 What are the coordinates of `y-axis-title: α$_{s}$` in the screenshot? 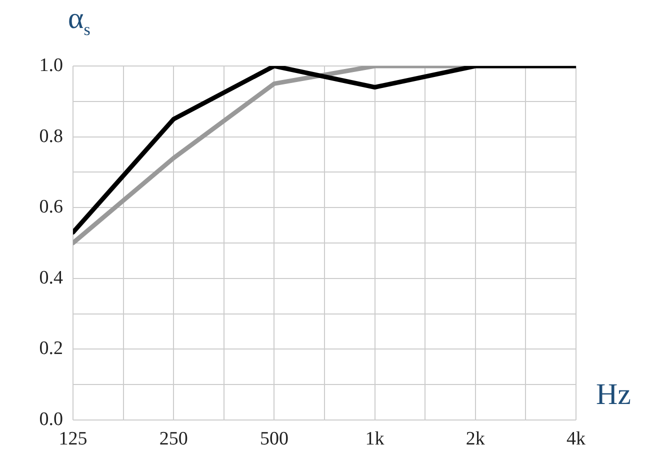 It's located at (79, 21).